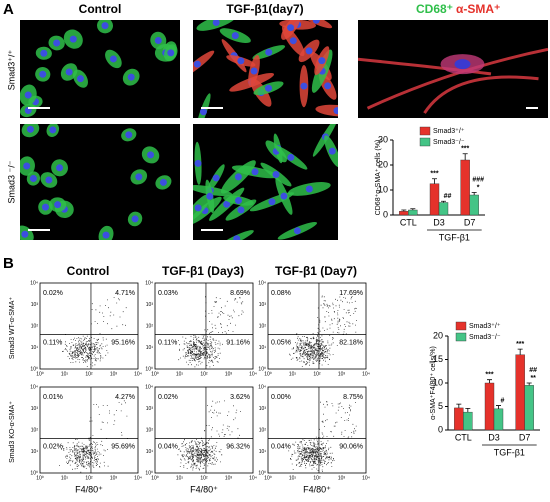 Image resolution: width=550 pixels, height=502 pixels. Describe the element at coordinates (168, 397) in the screenshot. I see `quadrant-percent: 0.02%` at that location.